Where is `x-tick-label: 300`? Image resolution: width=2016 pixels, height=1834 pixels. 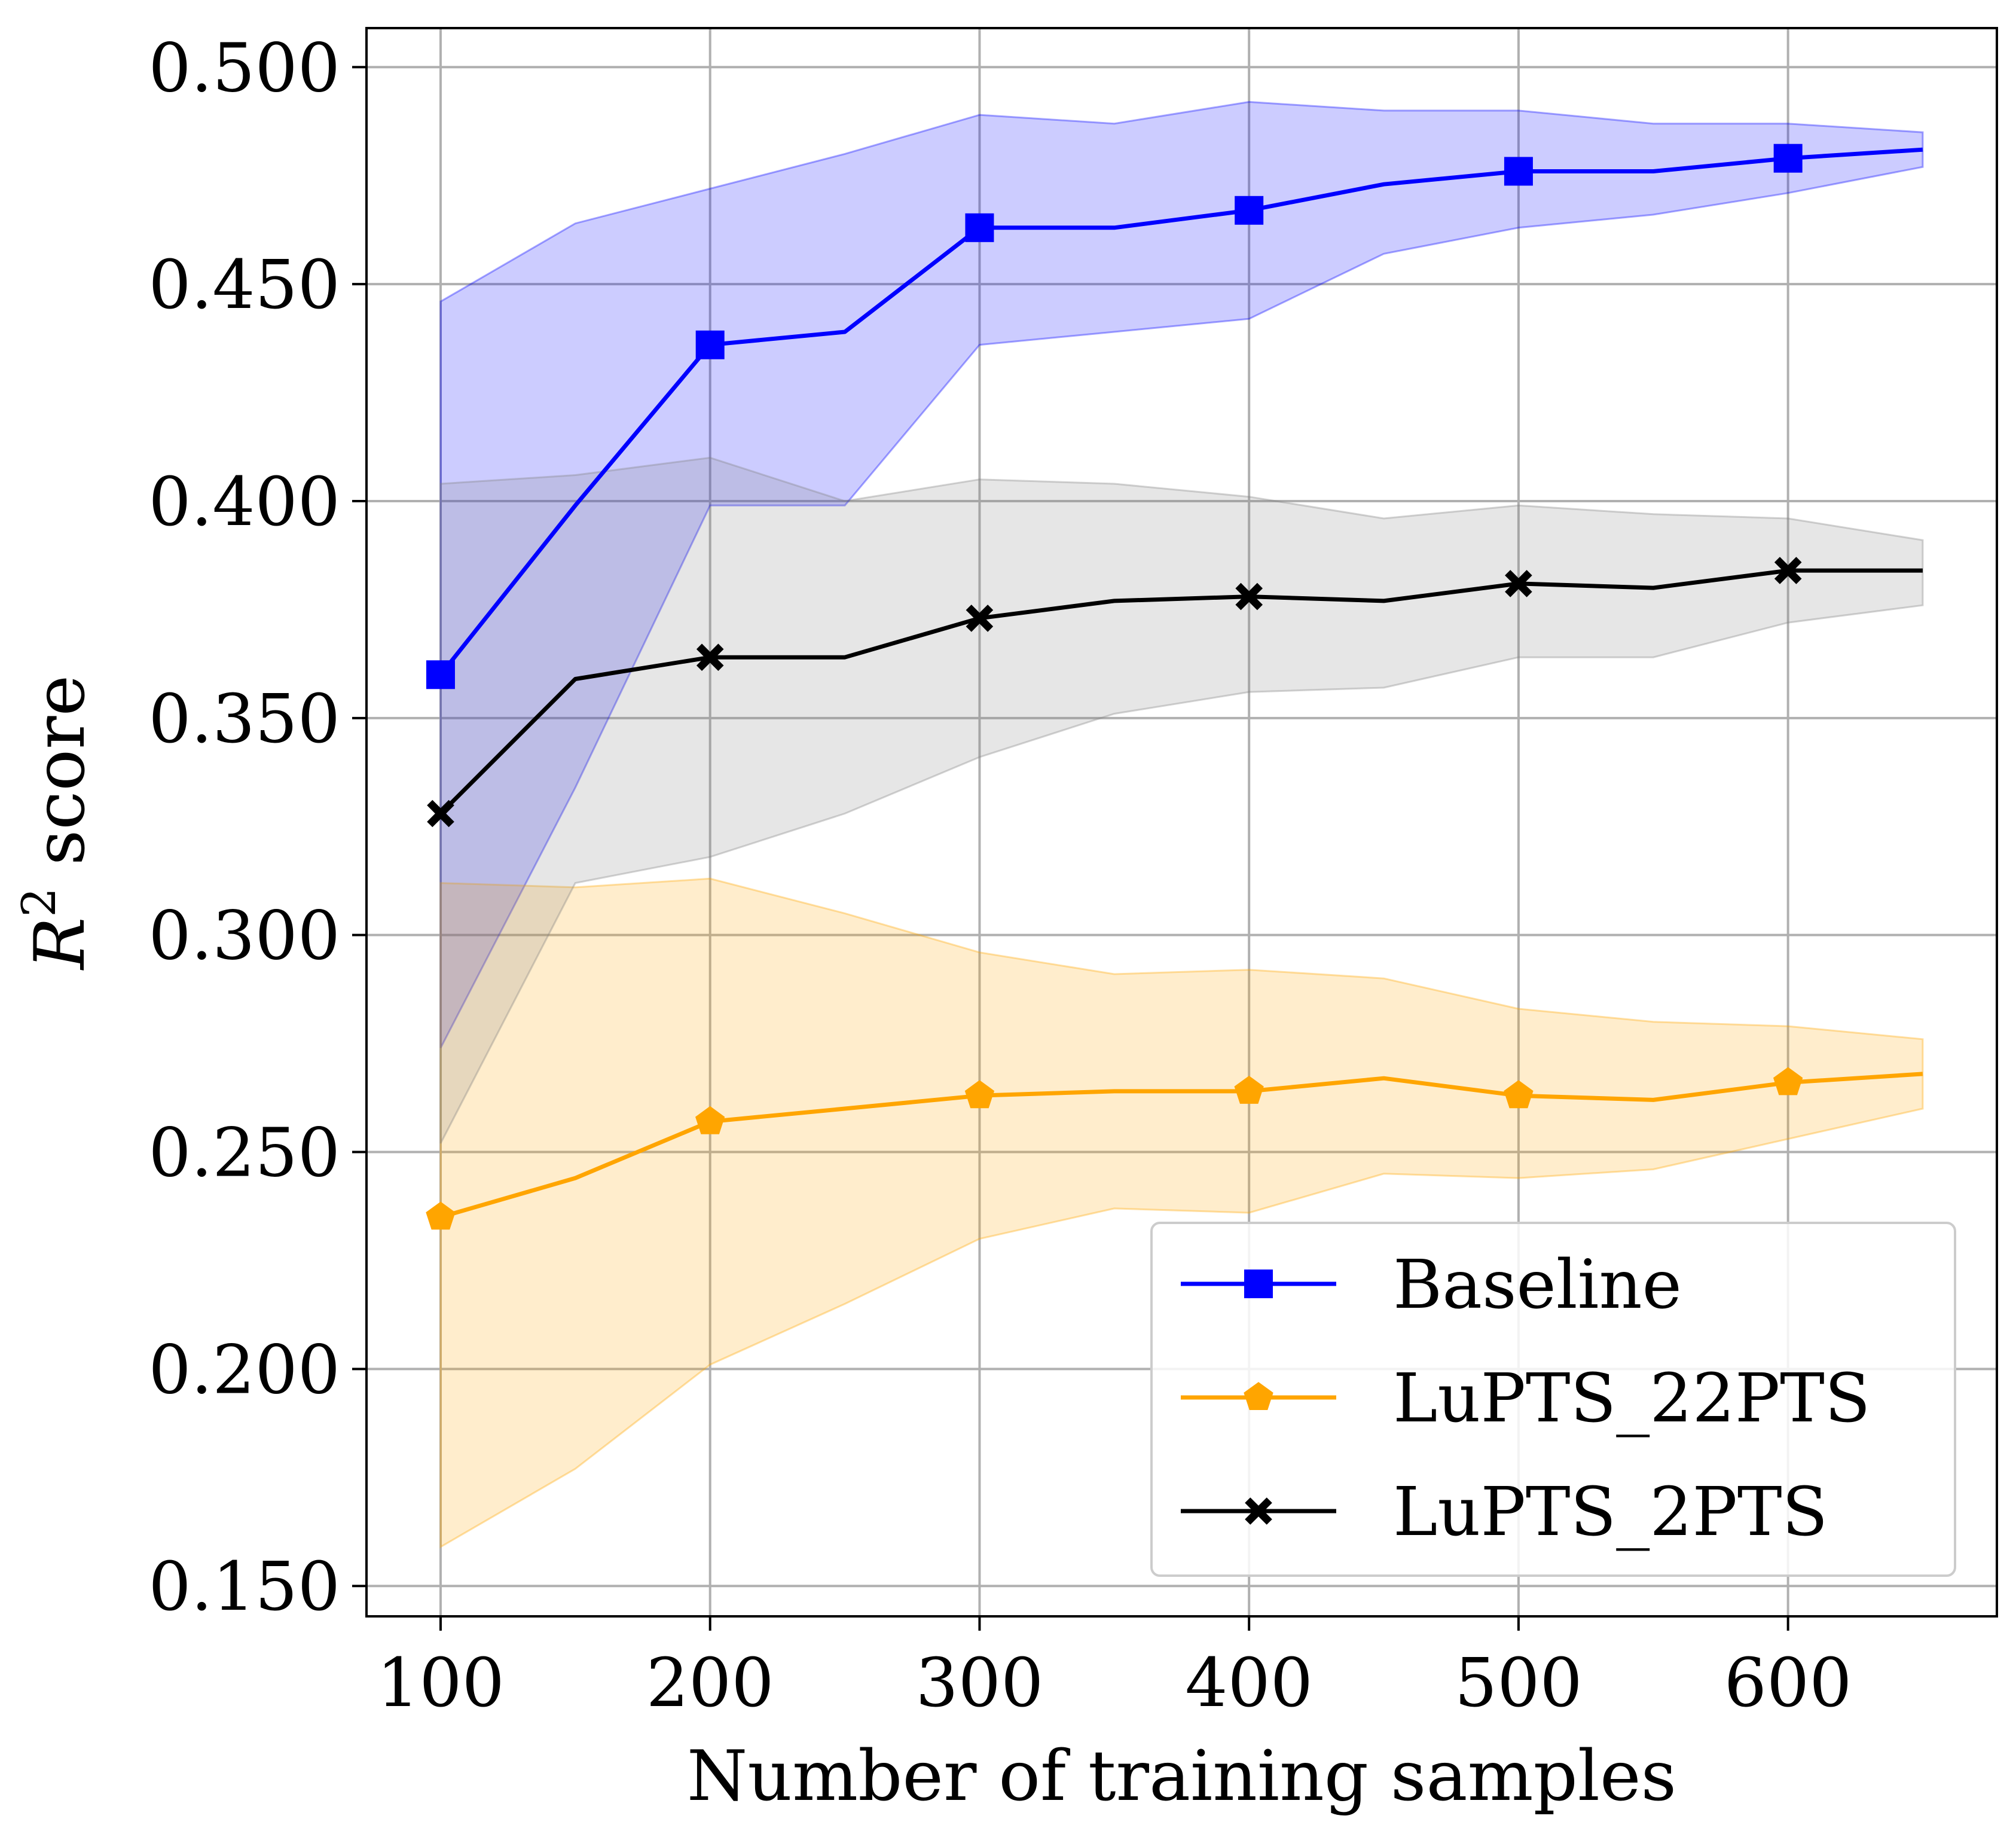
x-tick-label: 300 is located at coordinates (980, 1683).